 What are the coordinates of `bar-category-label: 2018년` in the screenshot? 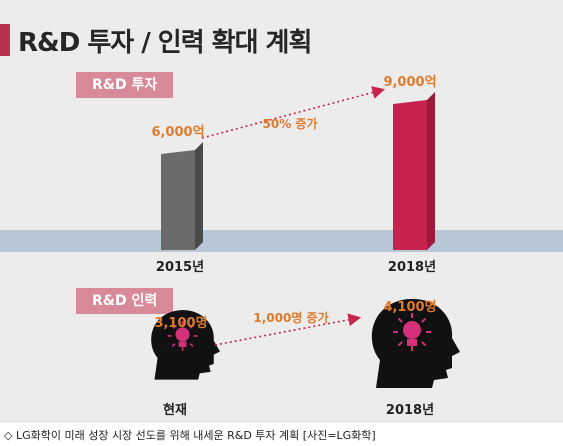 It's located at (412, 267).